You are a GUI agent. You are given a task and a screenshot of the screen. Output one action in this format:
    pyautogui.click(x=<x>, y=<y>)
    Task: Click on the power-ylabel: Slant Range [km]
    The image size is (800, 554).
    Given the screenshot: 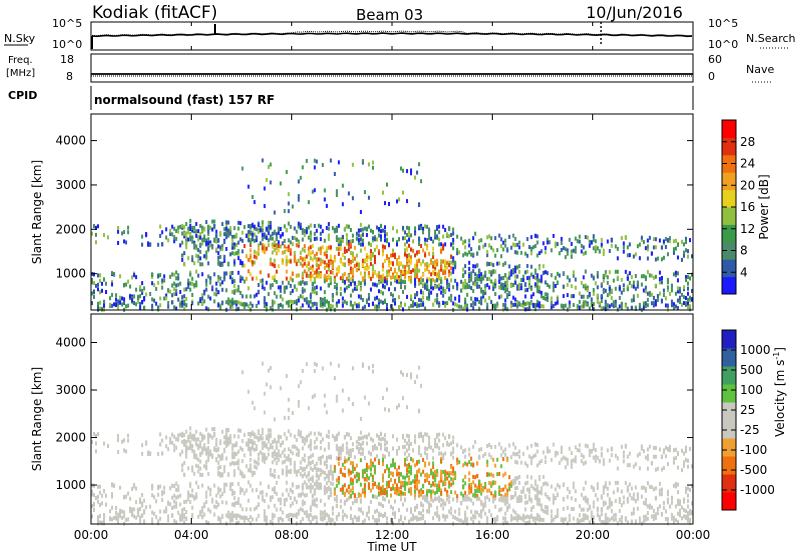 What is the action you would take?
    pyautogui.click(x=37, y=212)
    